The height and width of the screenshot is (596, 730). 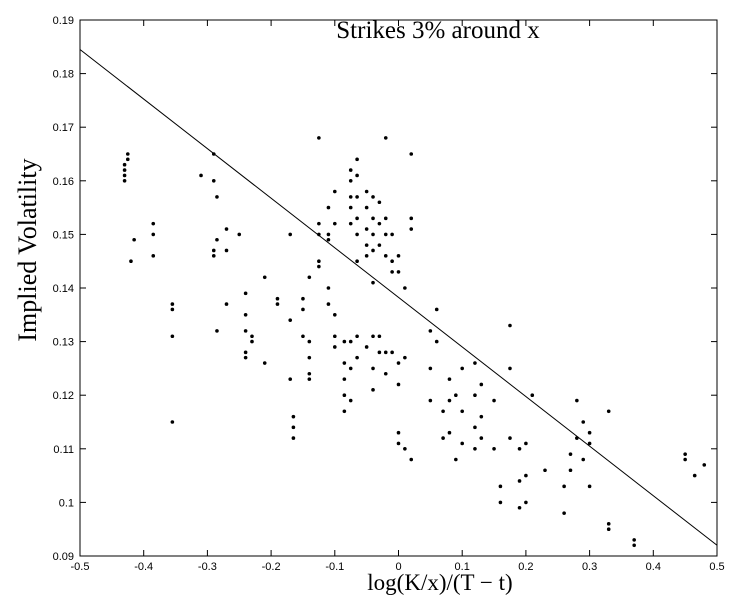 I want to click on x-tick-label: 0.3, so click(x=589, y=567).